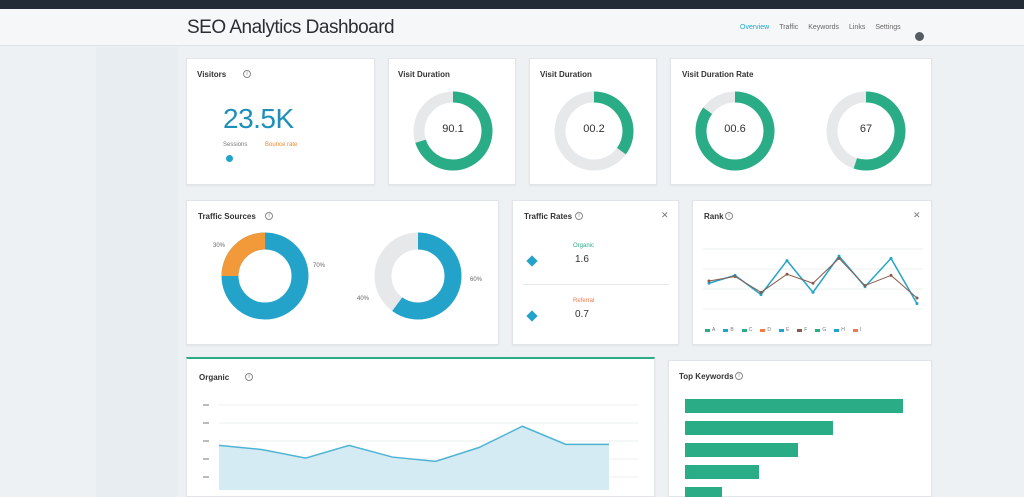 The height and width of the screenshot is (497, 1024). What do you see at coordinates (548, 216) in the screenshot?
I see `rates-title: Traffic Rates` at bounding box center [548, 216].